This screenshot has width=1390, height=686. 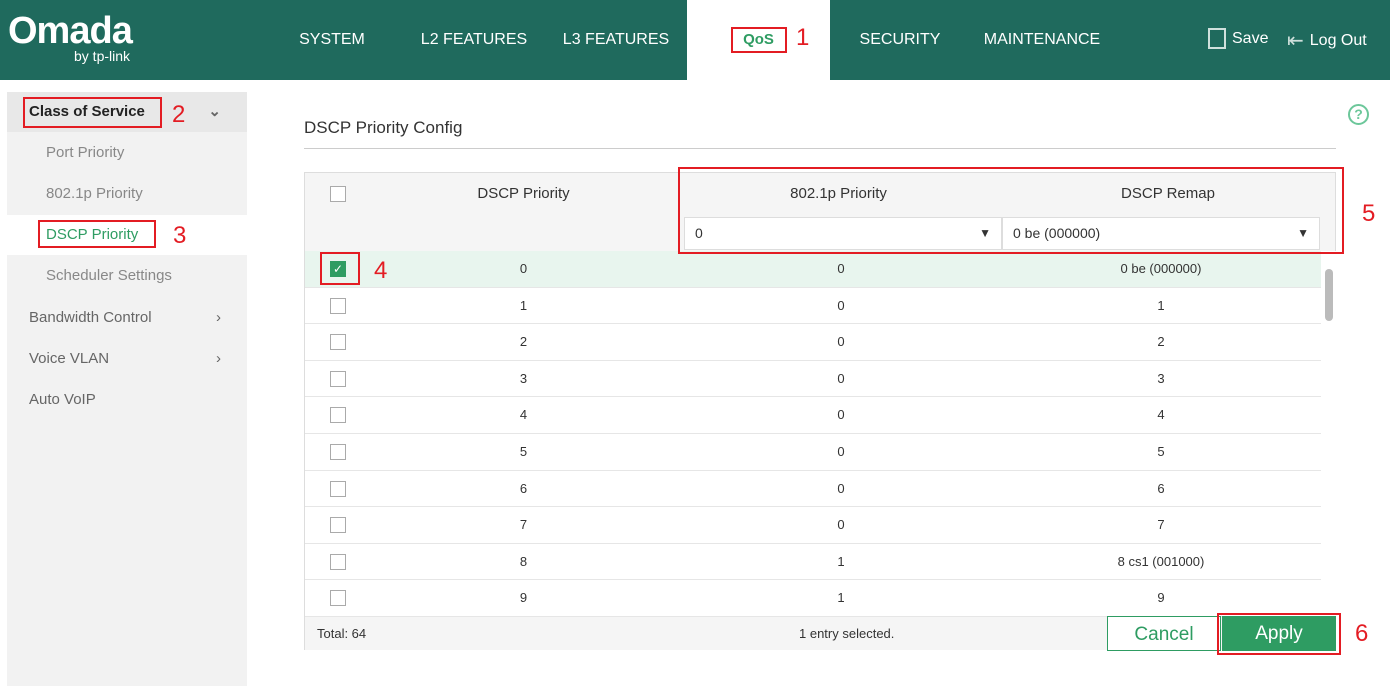 I want to click on cell-dscp-remap: 0 be (000000), so click(x=1161, y=268).